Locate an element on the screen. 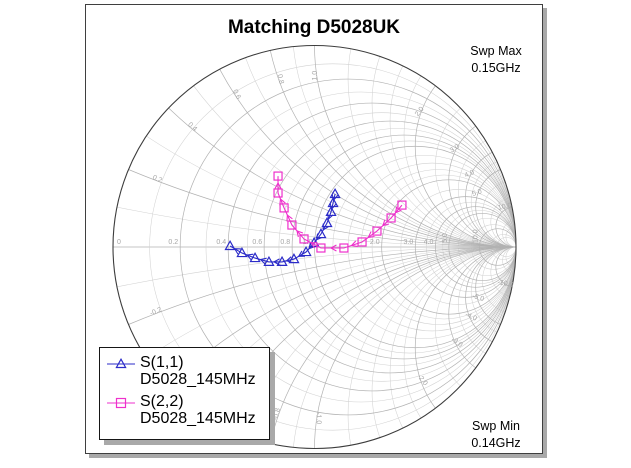 The height and width of the screenshot is (468, 631). trace-s22 is located at coordinates (340, 212).